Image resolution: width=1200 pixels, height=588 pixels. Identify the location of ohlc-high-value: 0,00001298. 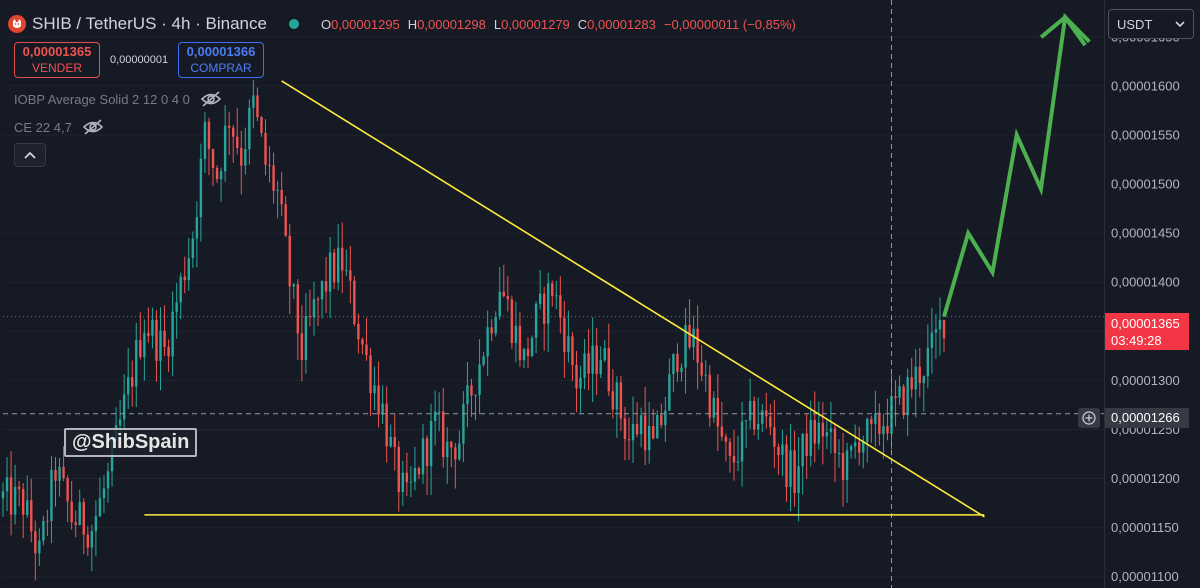
(451, 24).